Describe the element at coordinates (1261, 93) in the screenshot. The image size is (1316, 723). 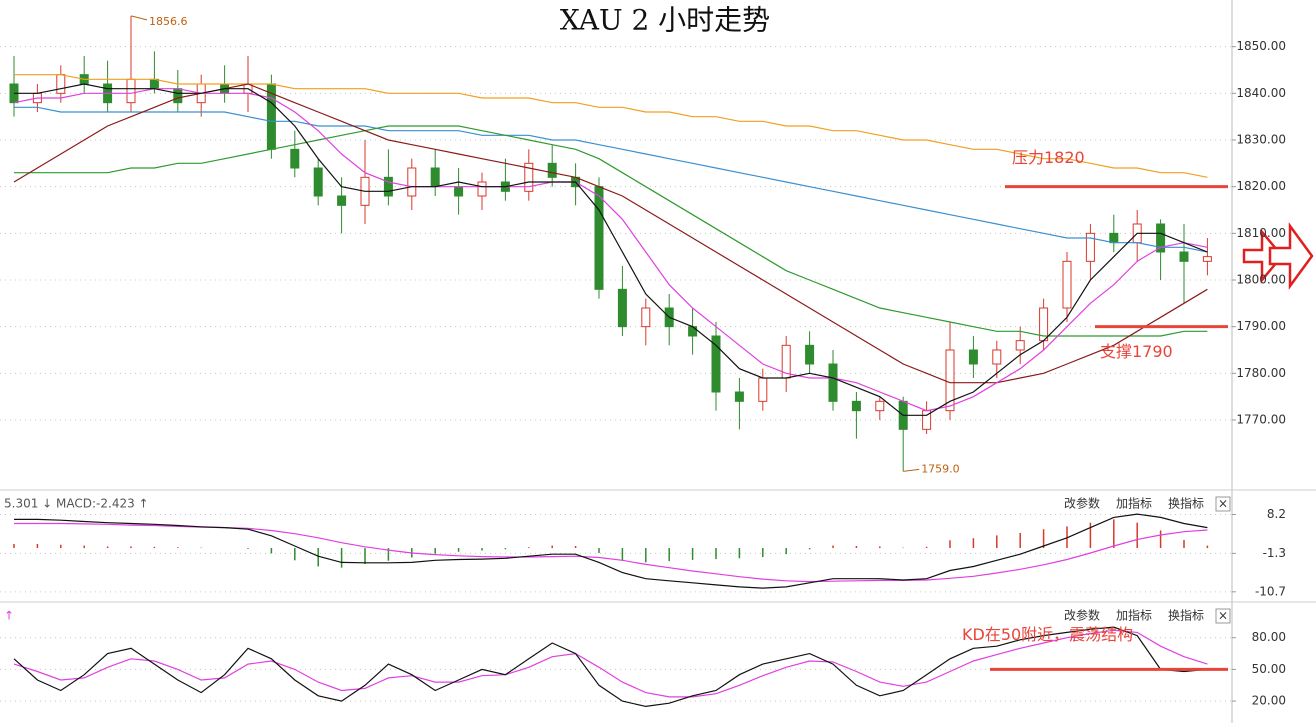
I see `y-tick-label: 1840.00` at that location.